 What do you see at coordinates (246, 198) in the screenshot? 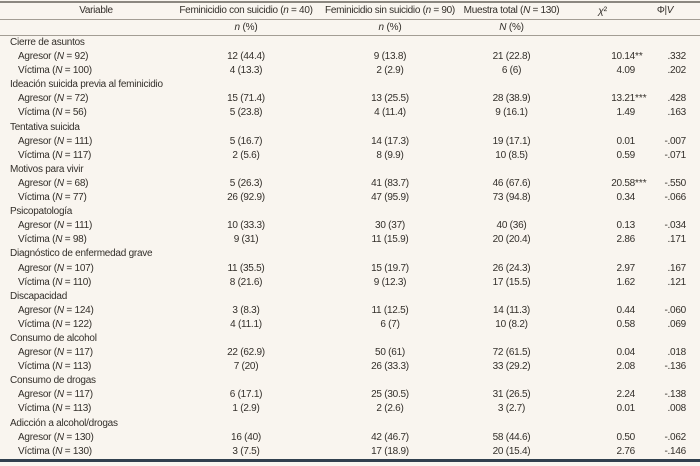
I see `cell-con-suicidio: 26 (92.9)` at bounding box center [246, 198].